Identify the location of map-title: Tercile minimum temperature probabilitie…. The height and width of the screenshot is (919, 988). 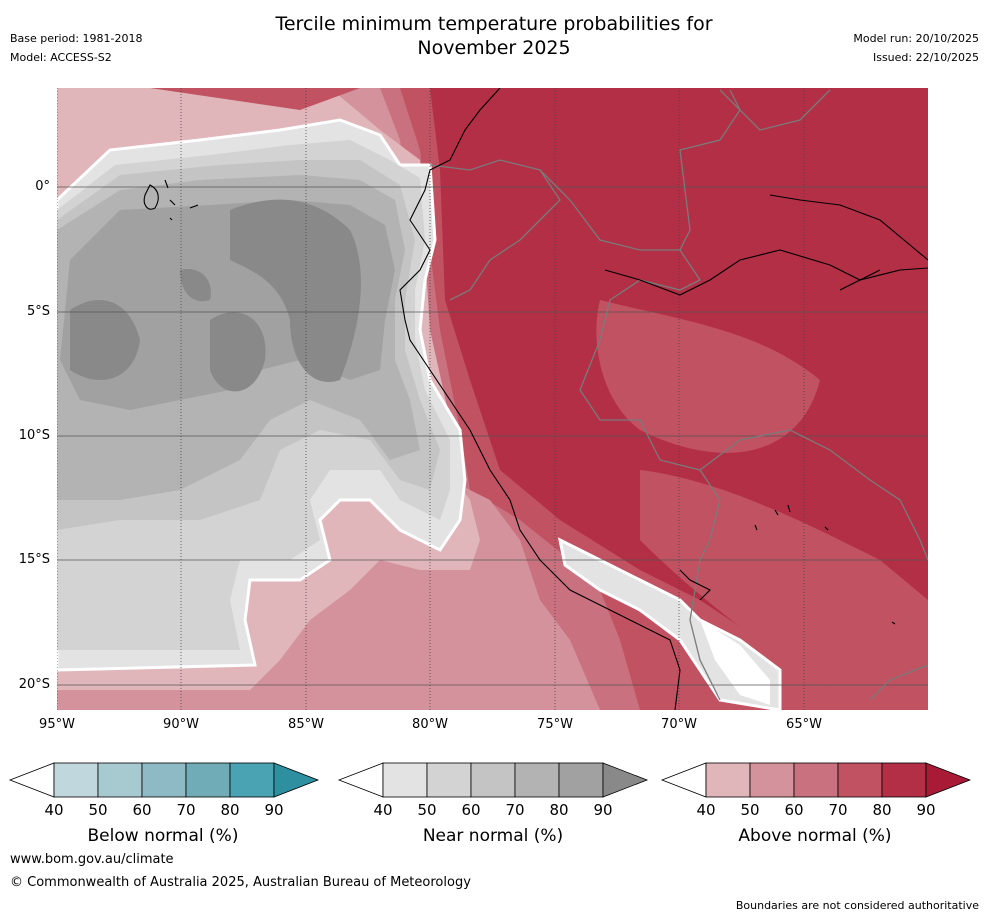
(494, 36).